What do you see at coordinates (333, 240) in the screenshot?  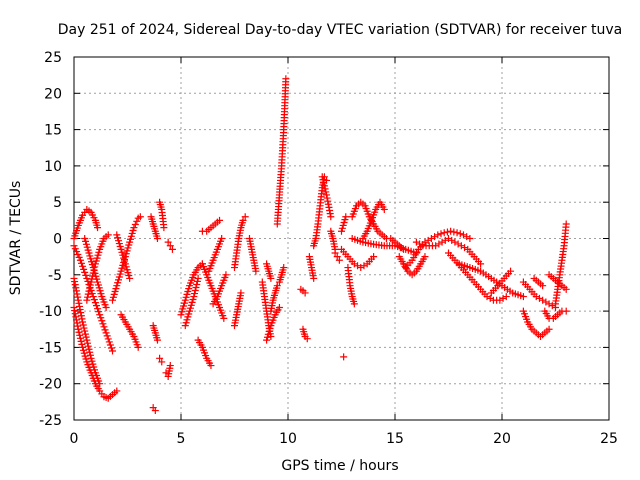 I see `series-arc37` at bounding box center [333, 240].